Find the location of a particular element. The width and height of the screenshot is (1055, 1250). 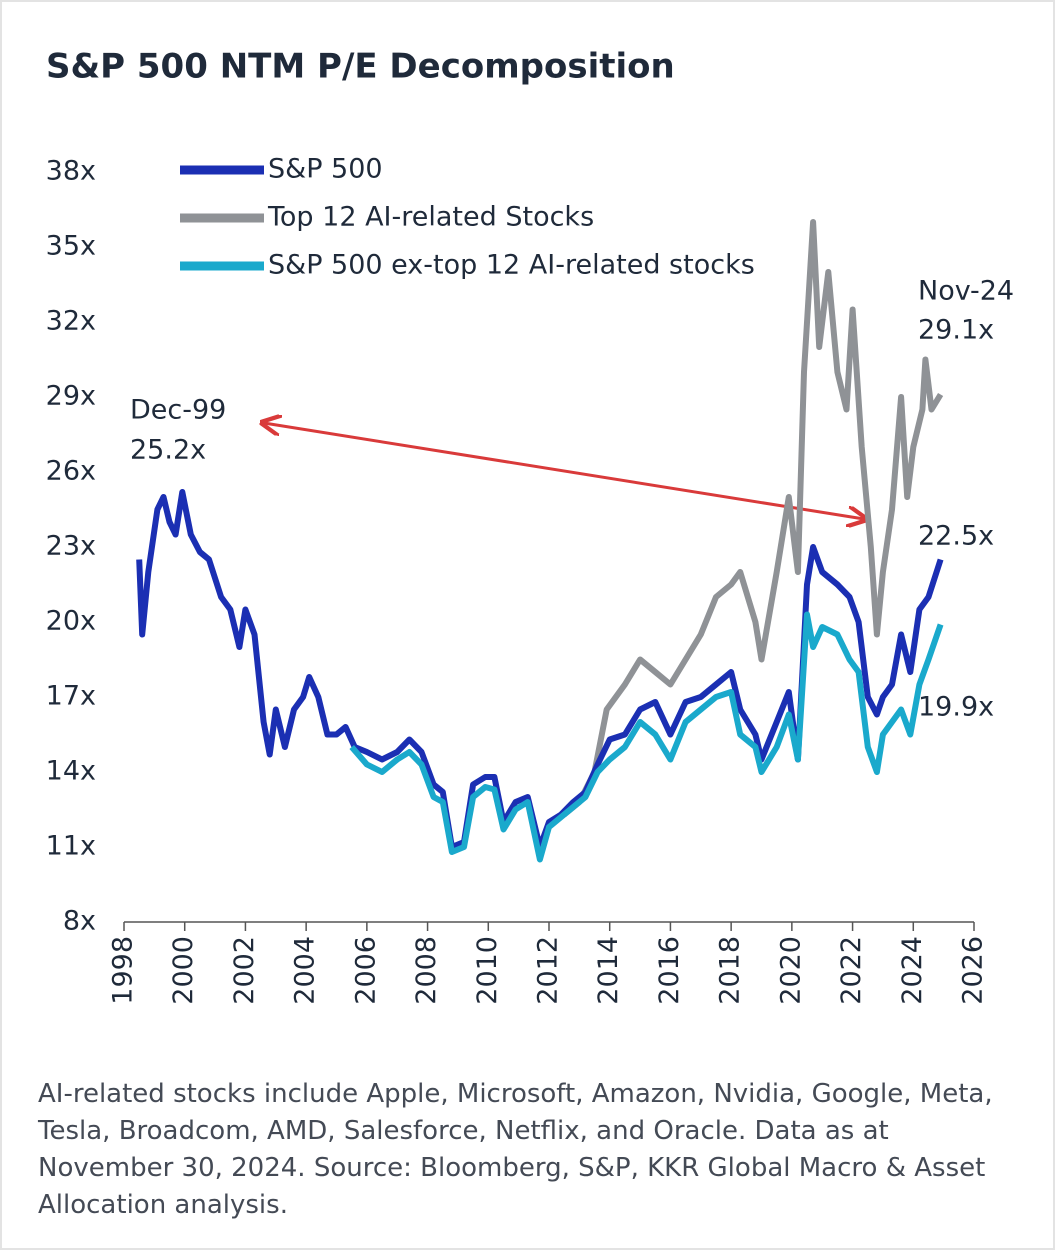

y-tick-label: 26x is located at coordinates (71, 471).